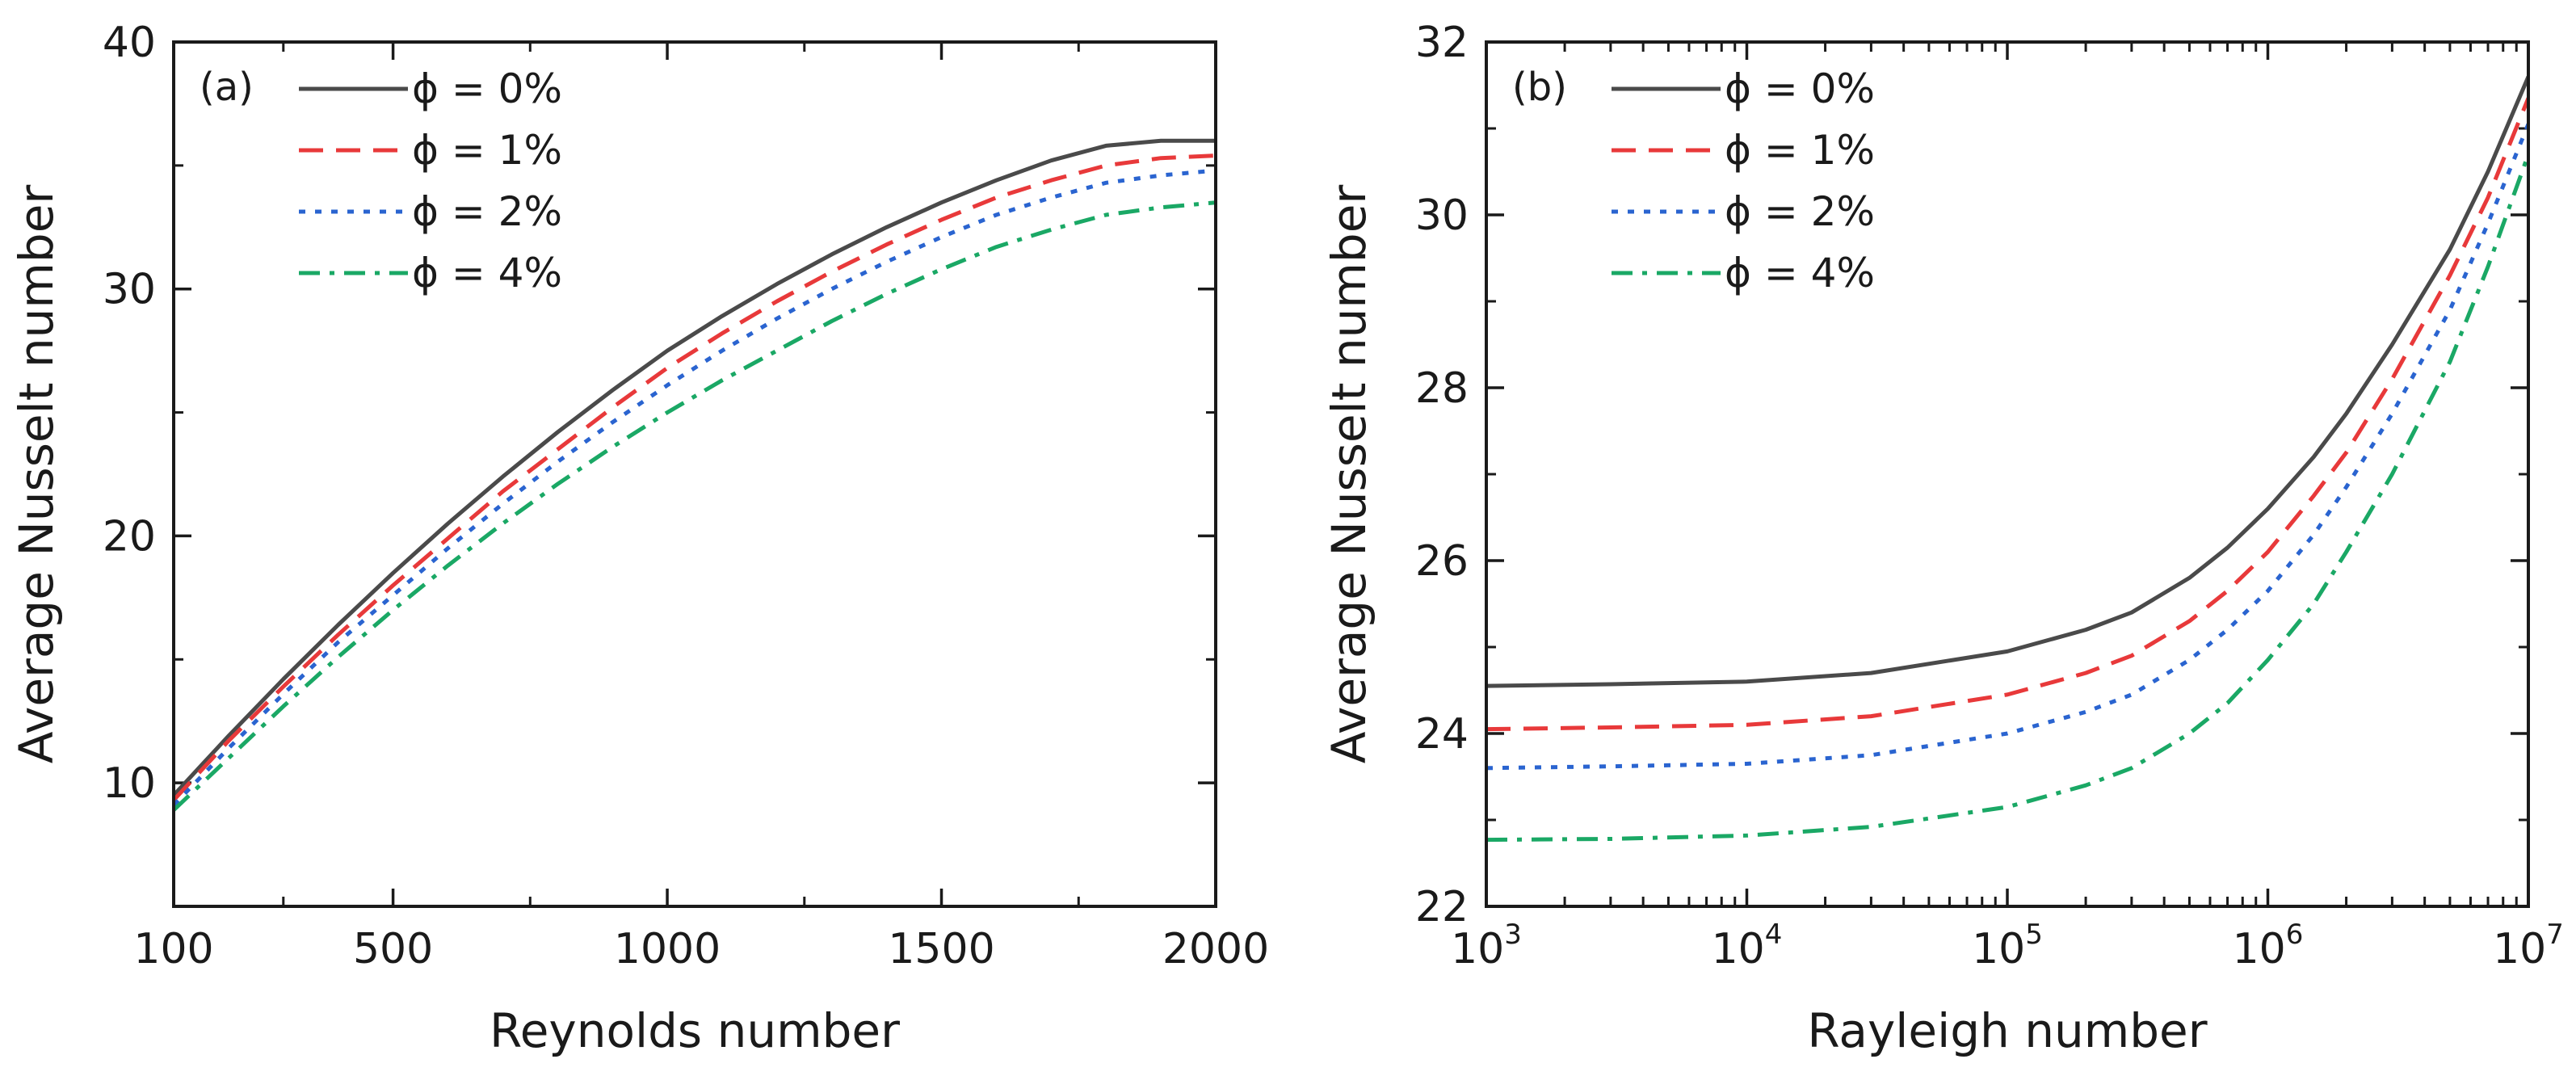 The image size is (2576, 1076). What do you see at coordinates (941, 949) in the screenshot?
I see `x-tick-label: 1500` at bounding box center [941, 949].